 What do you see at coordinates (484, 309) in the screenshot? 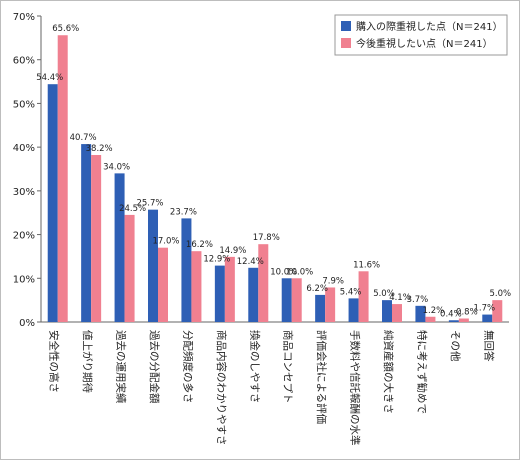
I see `data-label-series-1: 1.7%` at bounding box center [484, 309].